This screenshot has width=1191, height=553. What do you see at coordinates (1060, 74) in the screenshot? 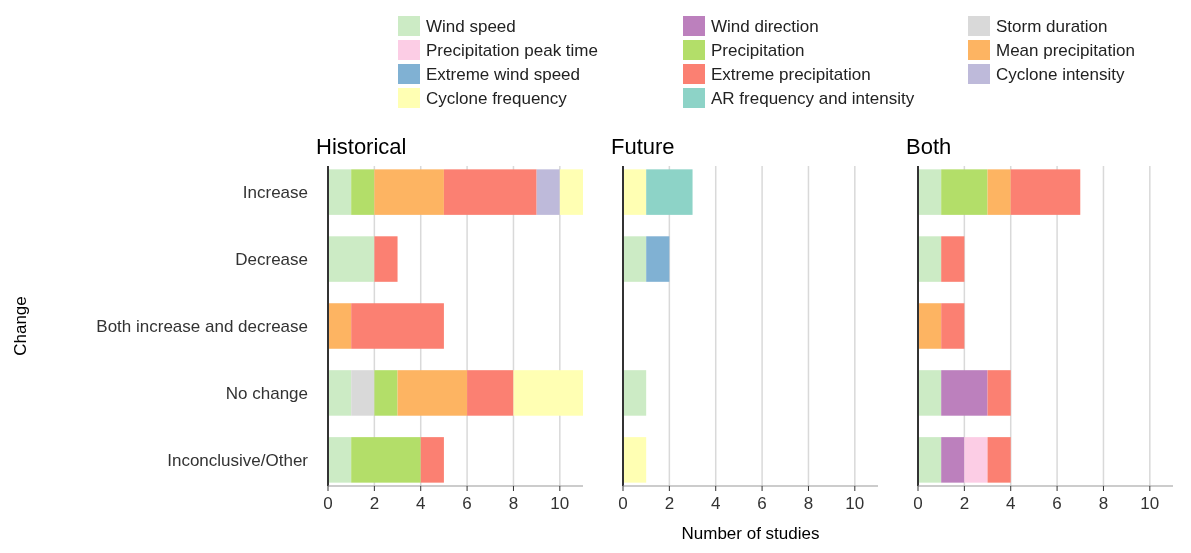
I see `legend-label: Cyclone intensity` at bounding box center [1060, 74].